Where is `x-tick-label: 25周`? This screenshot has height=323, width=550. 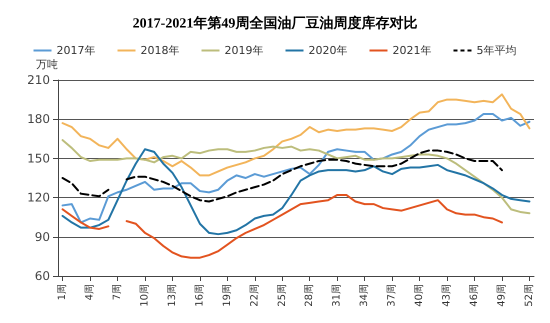
x-tick-label: 25周 is located at coordinates (282, 295).